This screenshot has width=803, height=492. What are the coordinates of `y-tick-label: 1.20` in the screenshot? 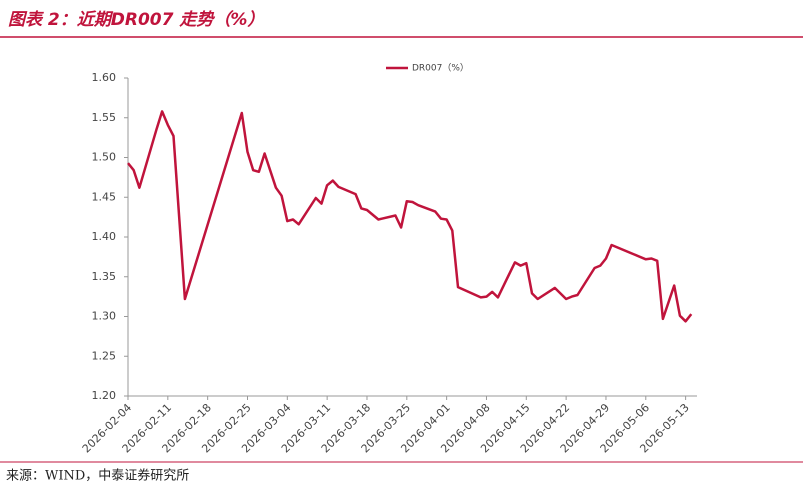 It's located at (104, 395).